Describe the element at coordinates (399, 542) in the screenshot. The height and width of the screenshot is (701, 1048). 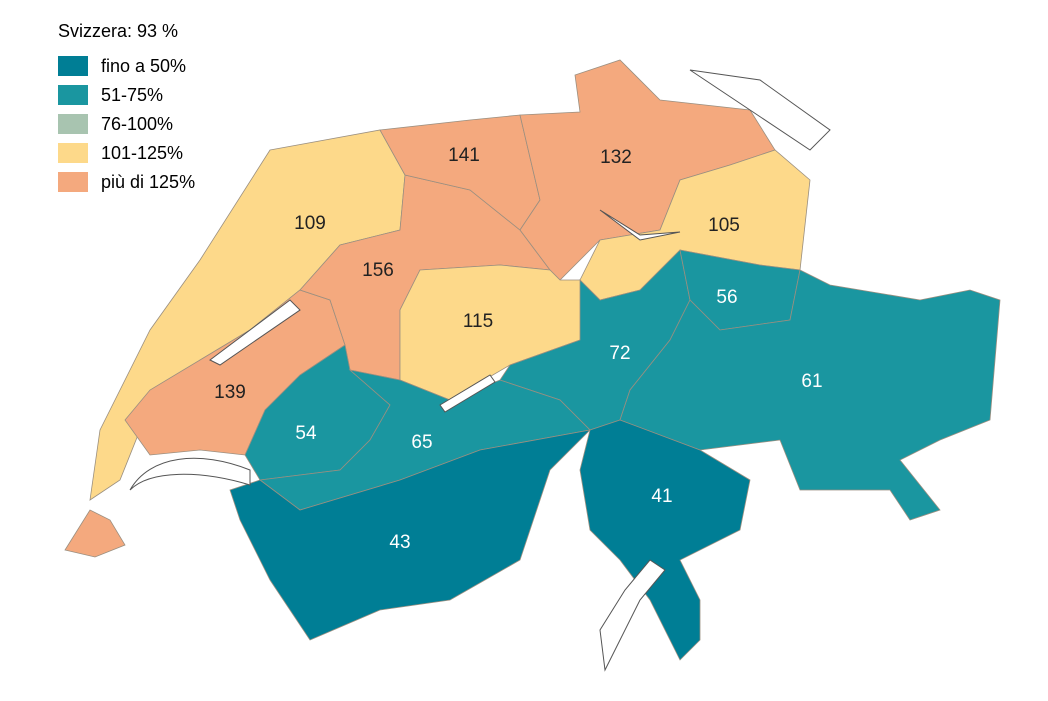
I see `region-label: 43` at that location.